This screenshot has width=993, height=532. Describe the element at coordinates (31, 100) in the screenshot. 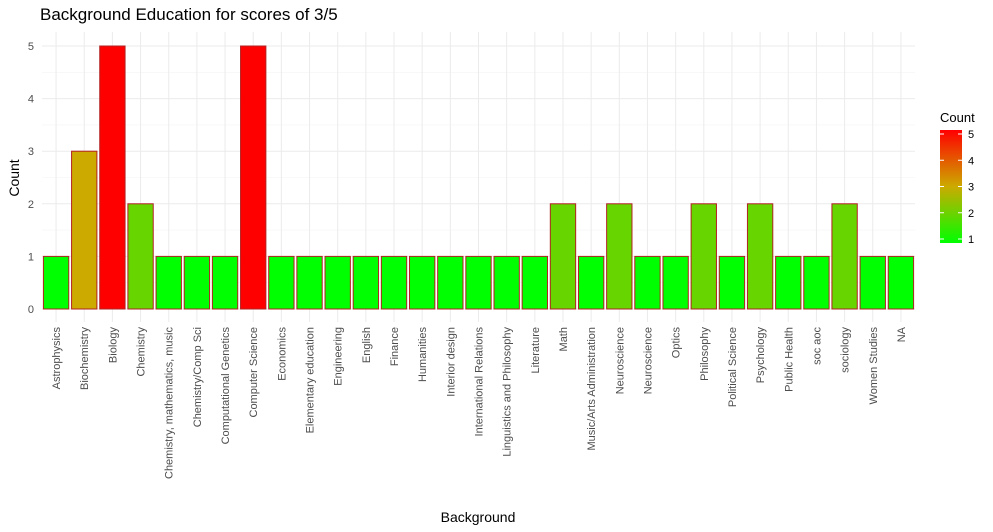

I see `y-tick-label: 4` at that location.